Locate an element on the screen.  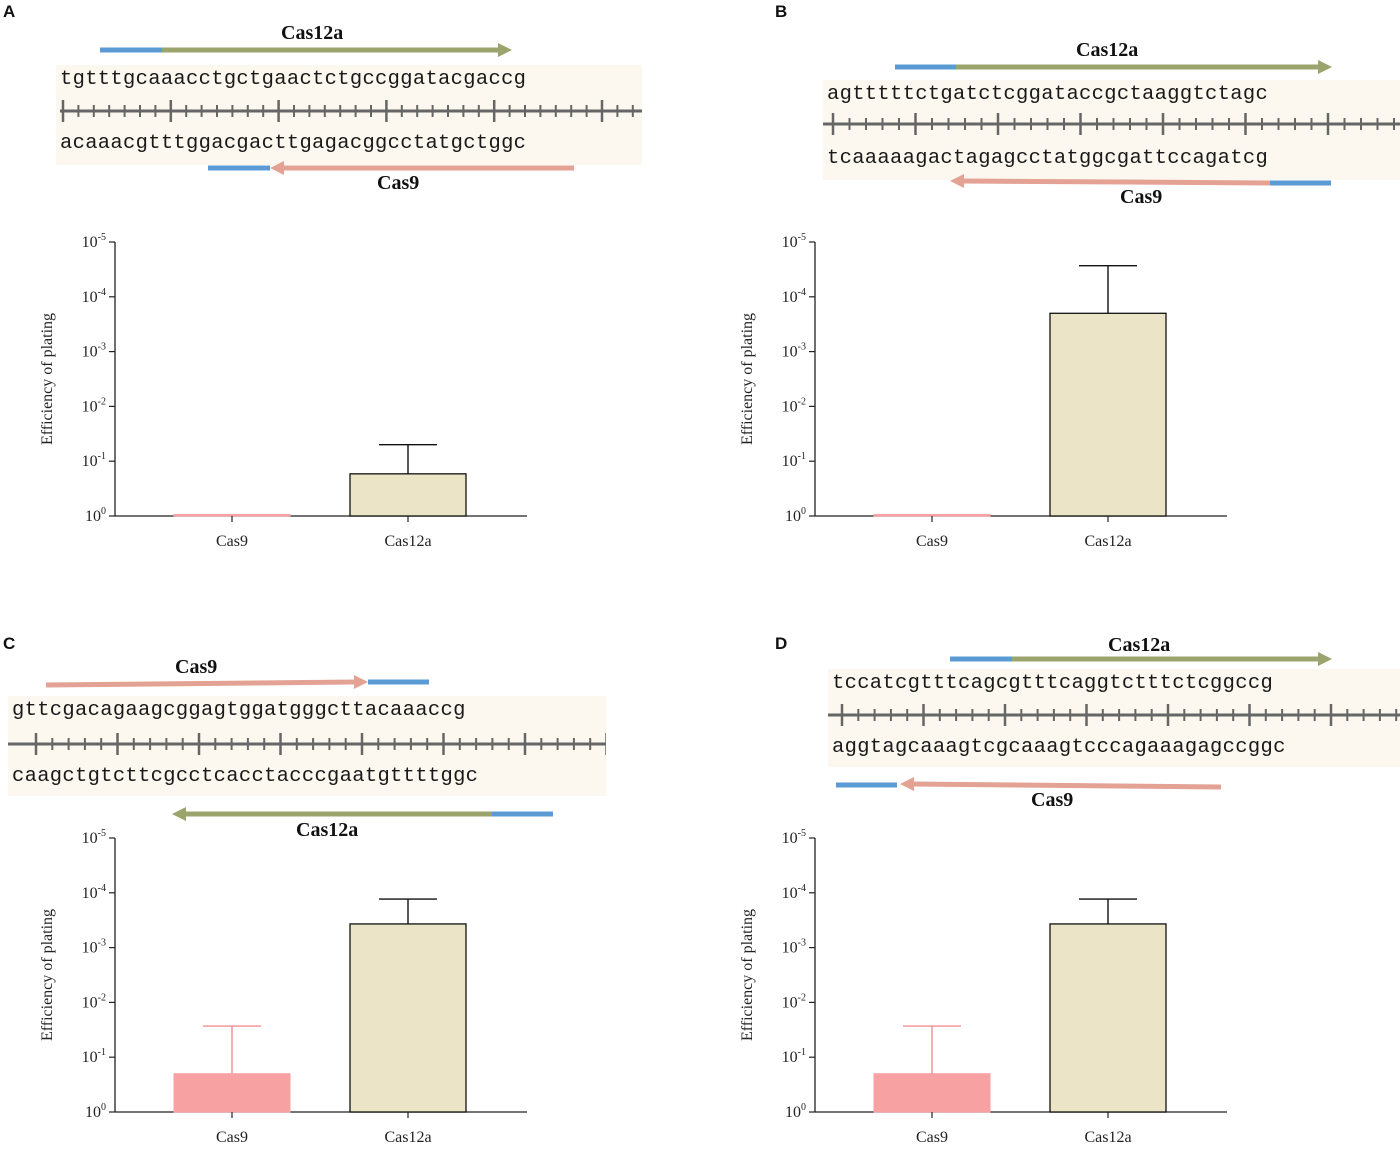
panel-letter: D is located at coordinates (781, 643).